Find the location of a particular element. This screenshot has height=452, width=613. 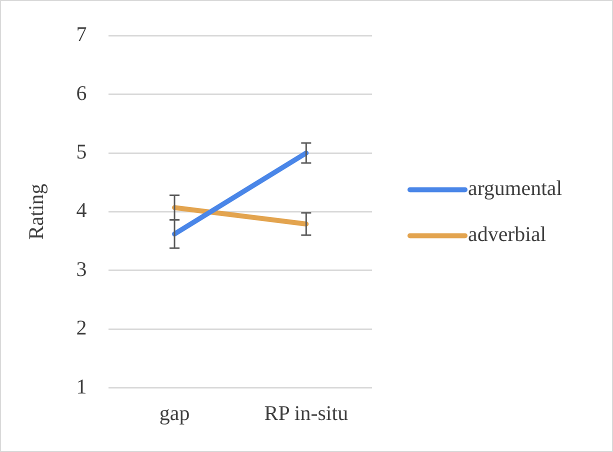

y-tick-label: 2 is located at coordinates (81, 328).